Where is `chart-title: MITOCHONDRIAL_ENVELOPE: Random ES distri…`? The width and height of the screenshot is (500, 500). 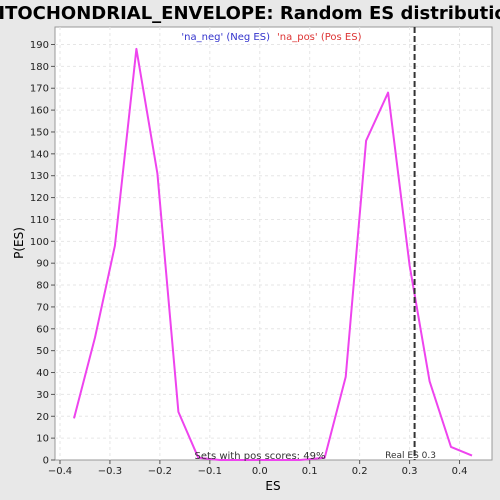 chart-title: MITOCHONDRIAL_ENVELOPE: Random ES distri… is located at coordinates (250, 13).